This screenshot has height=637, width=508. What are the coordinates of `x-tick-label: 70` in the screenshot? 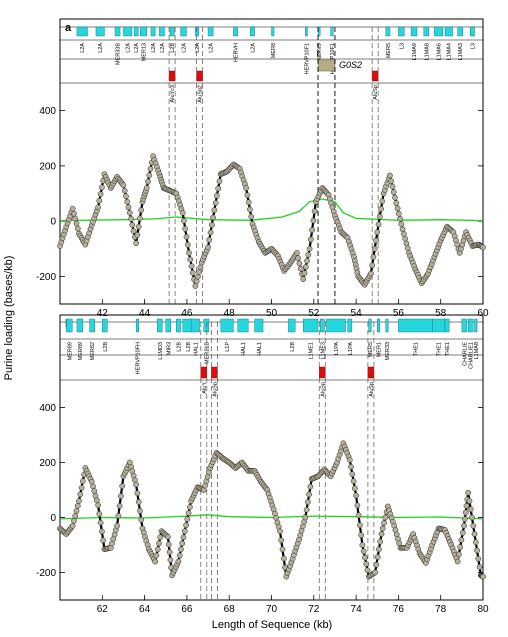 It's located at (272, 609).